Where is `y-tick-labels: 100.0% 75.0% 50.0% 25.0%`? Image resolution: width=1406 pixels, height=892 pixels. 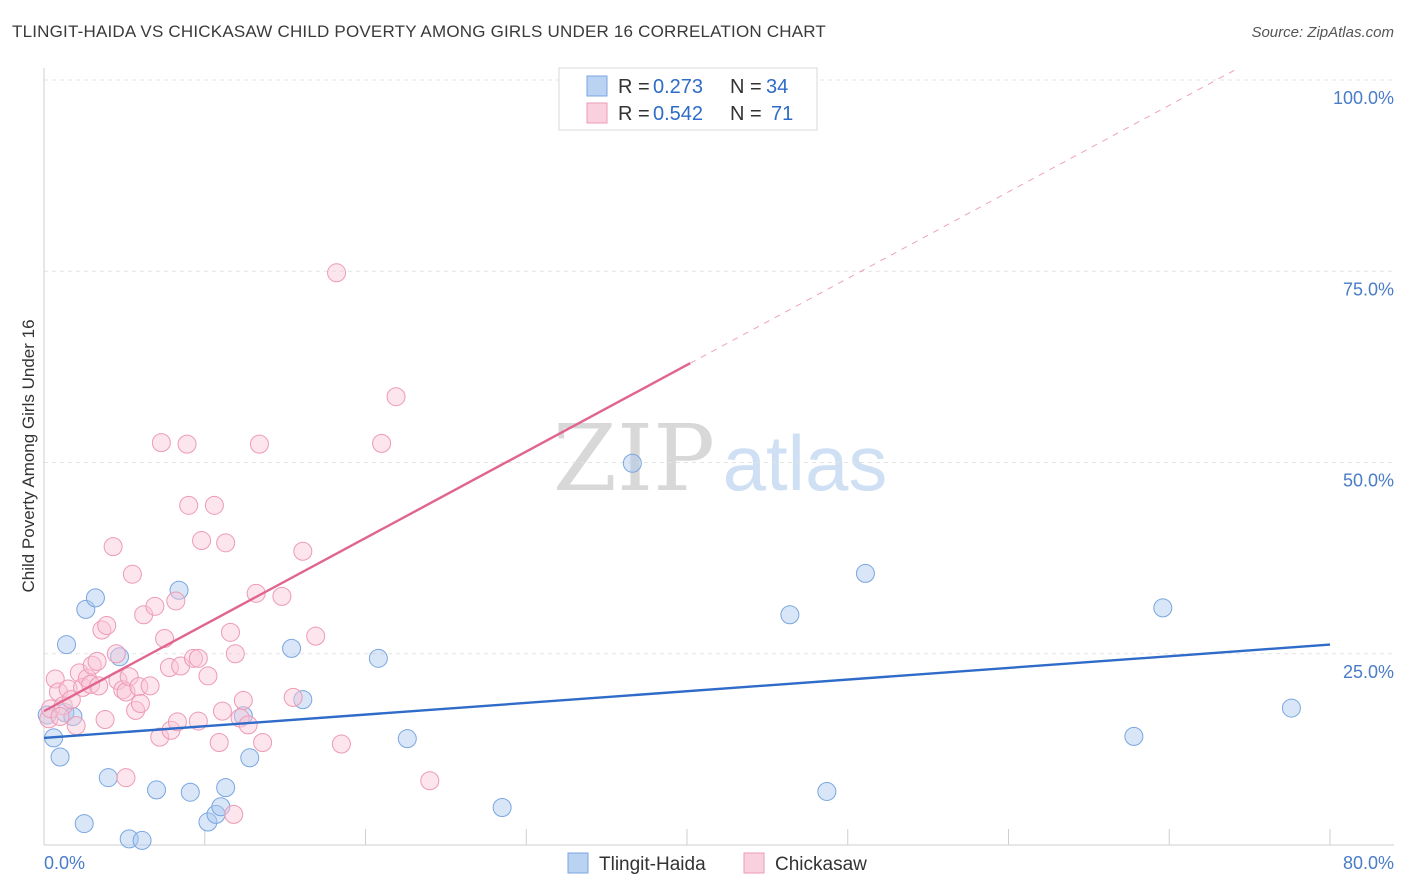
y-tick-labels: 100.0% 75.0% 50.0% 25.0% is located at coordinates (1363, 385).